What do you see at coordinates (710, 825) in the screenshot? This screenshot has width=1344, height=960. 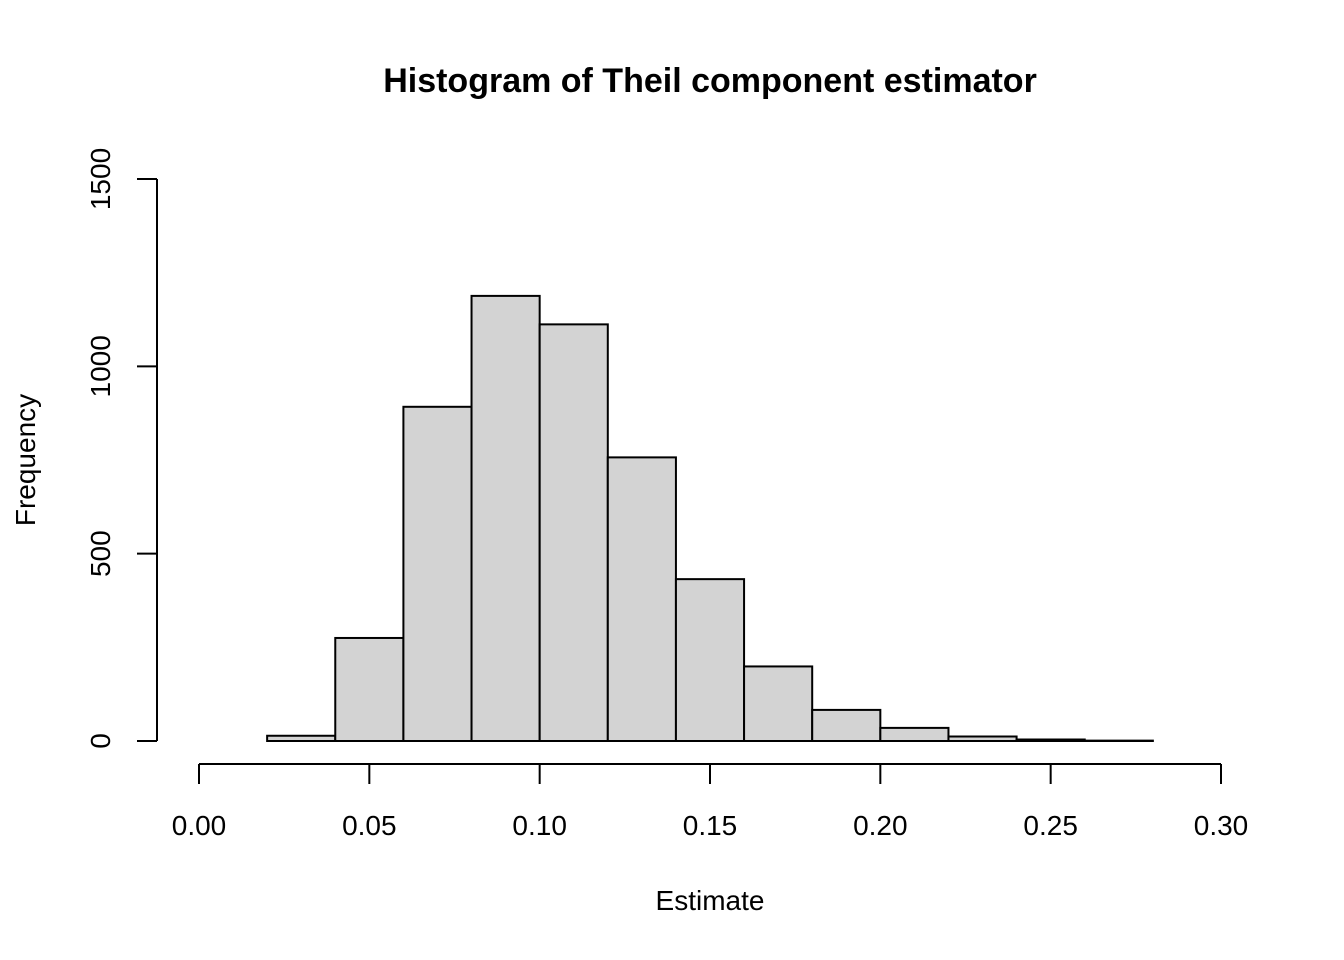 I see `x-tick-label: 0.15` at bounding box center [710, 825].